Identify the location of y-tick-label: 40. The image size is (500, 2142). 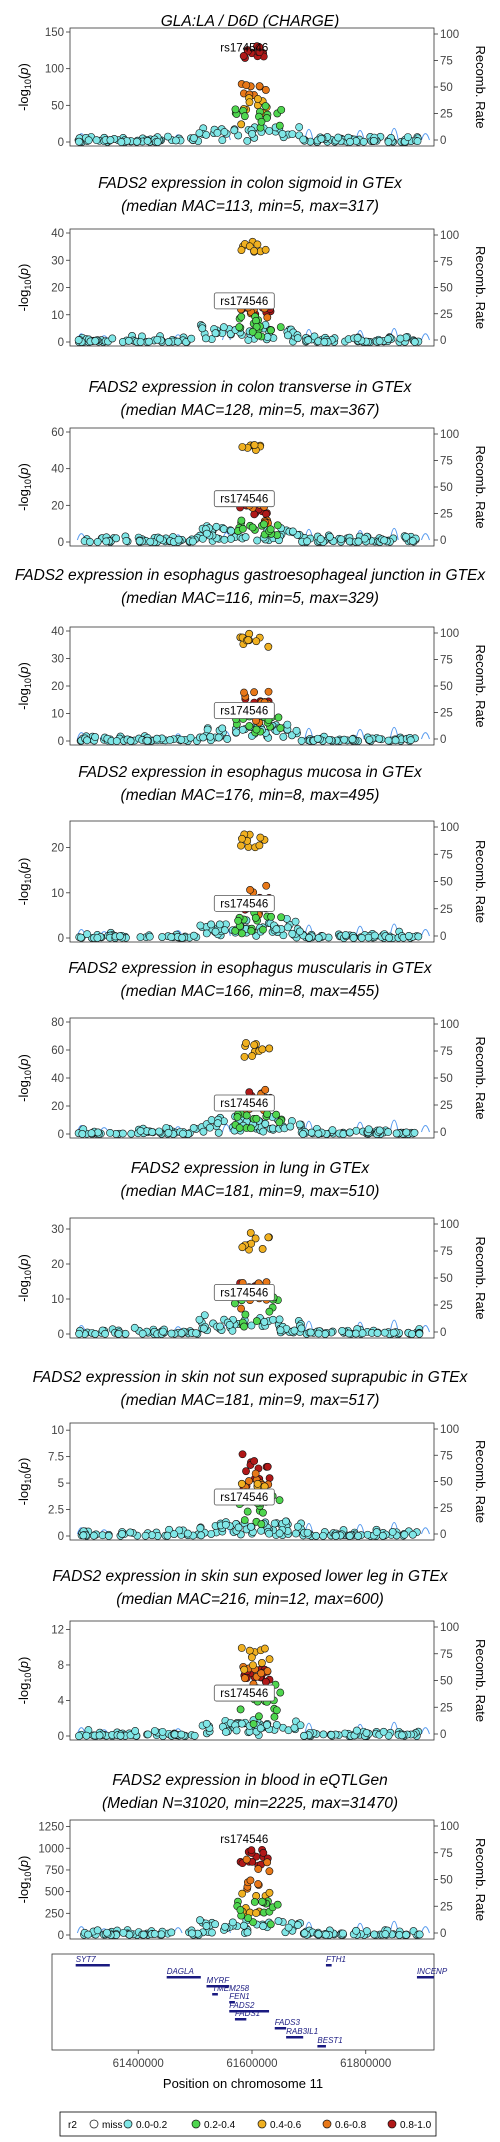
(57, 470).